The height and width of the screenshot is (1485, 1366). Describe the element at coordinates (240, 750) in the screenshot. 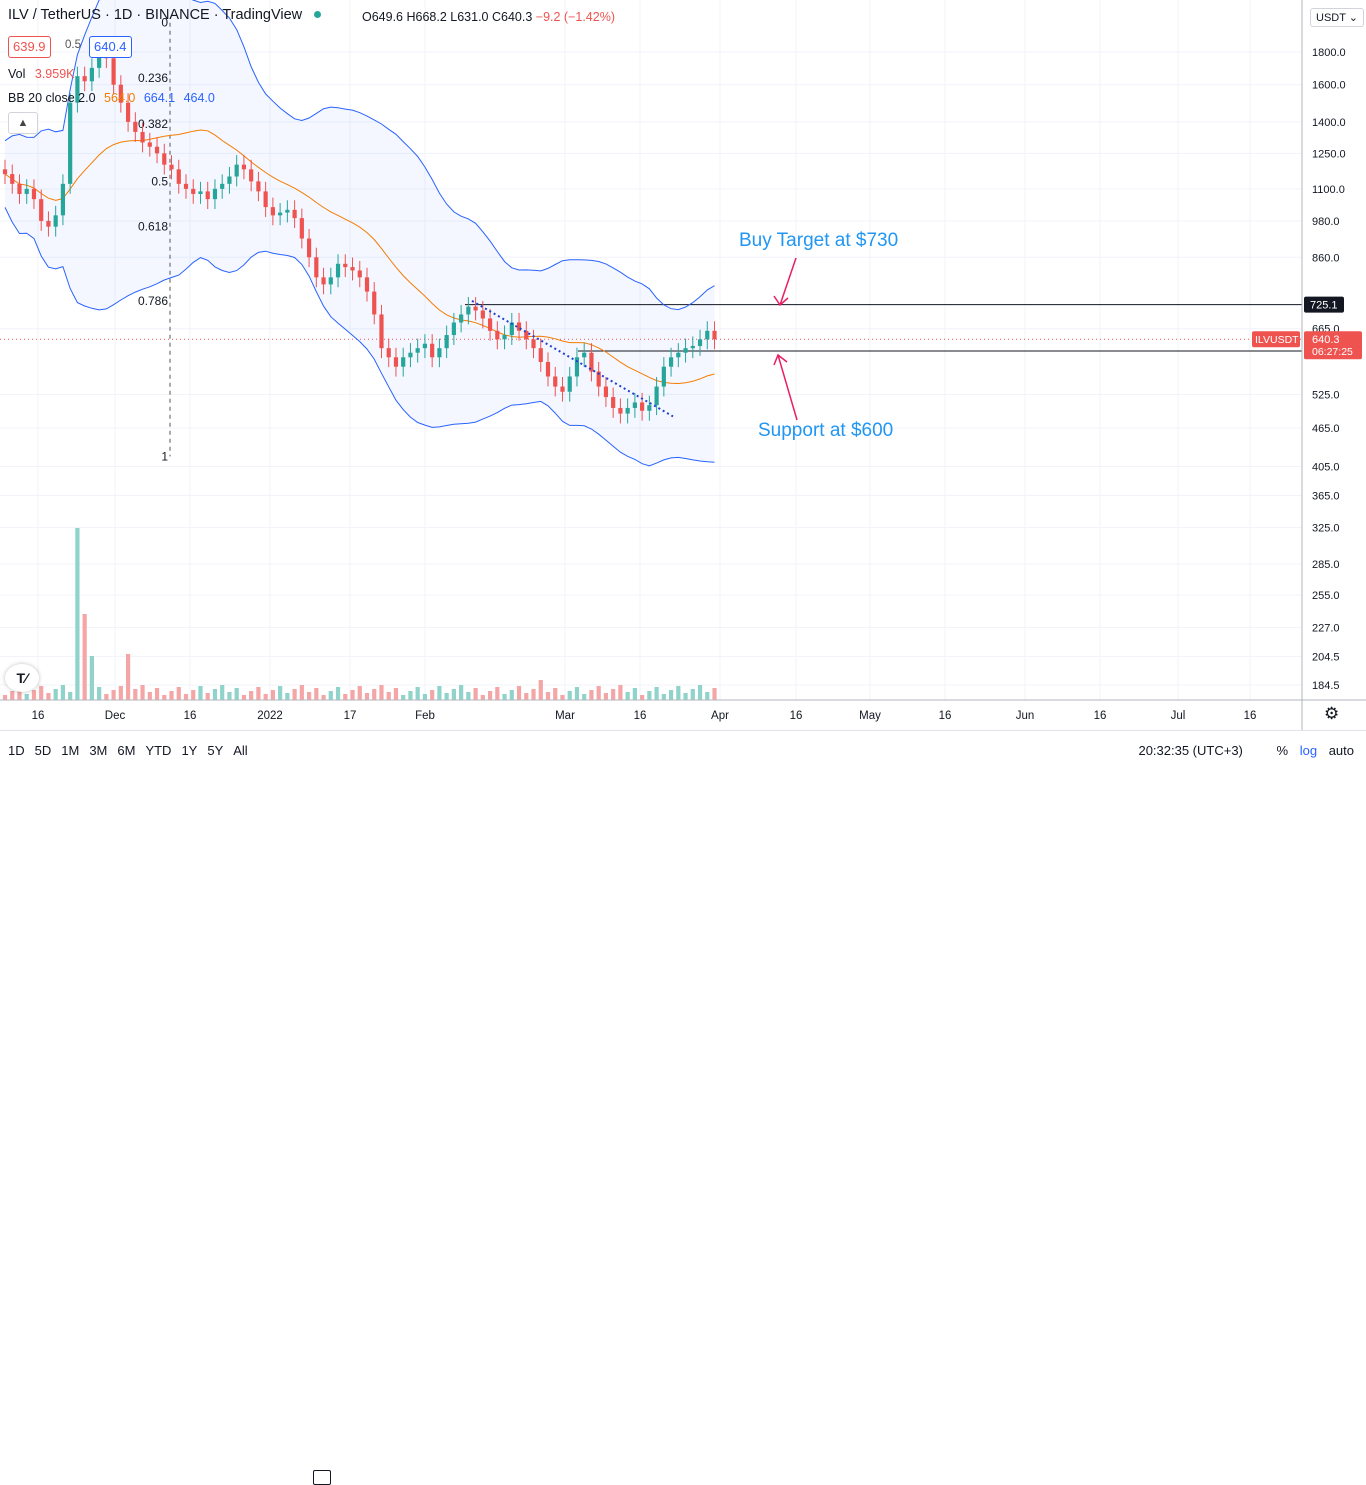

I see `range-button-all: All` at that location.